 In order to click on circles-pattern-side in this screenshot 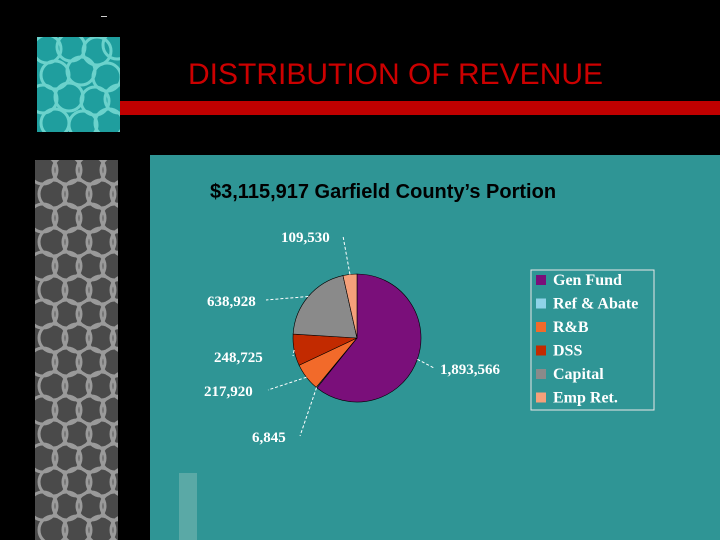, I will do `click(76, 350)`.